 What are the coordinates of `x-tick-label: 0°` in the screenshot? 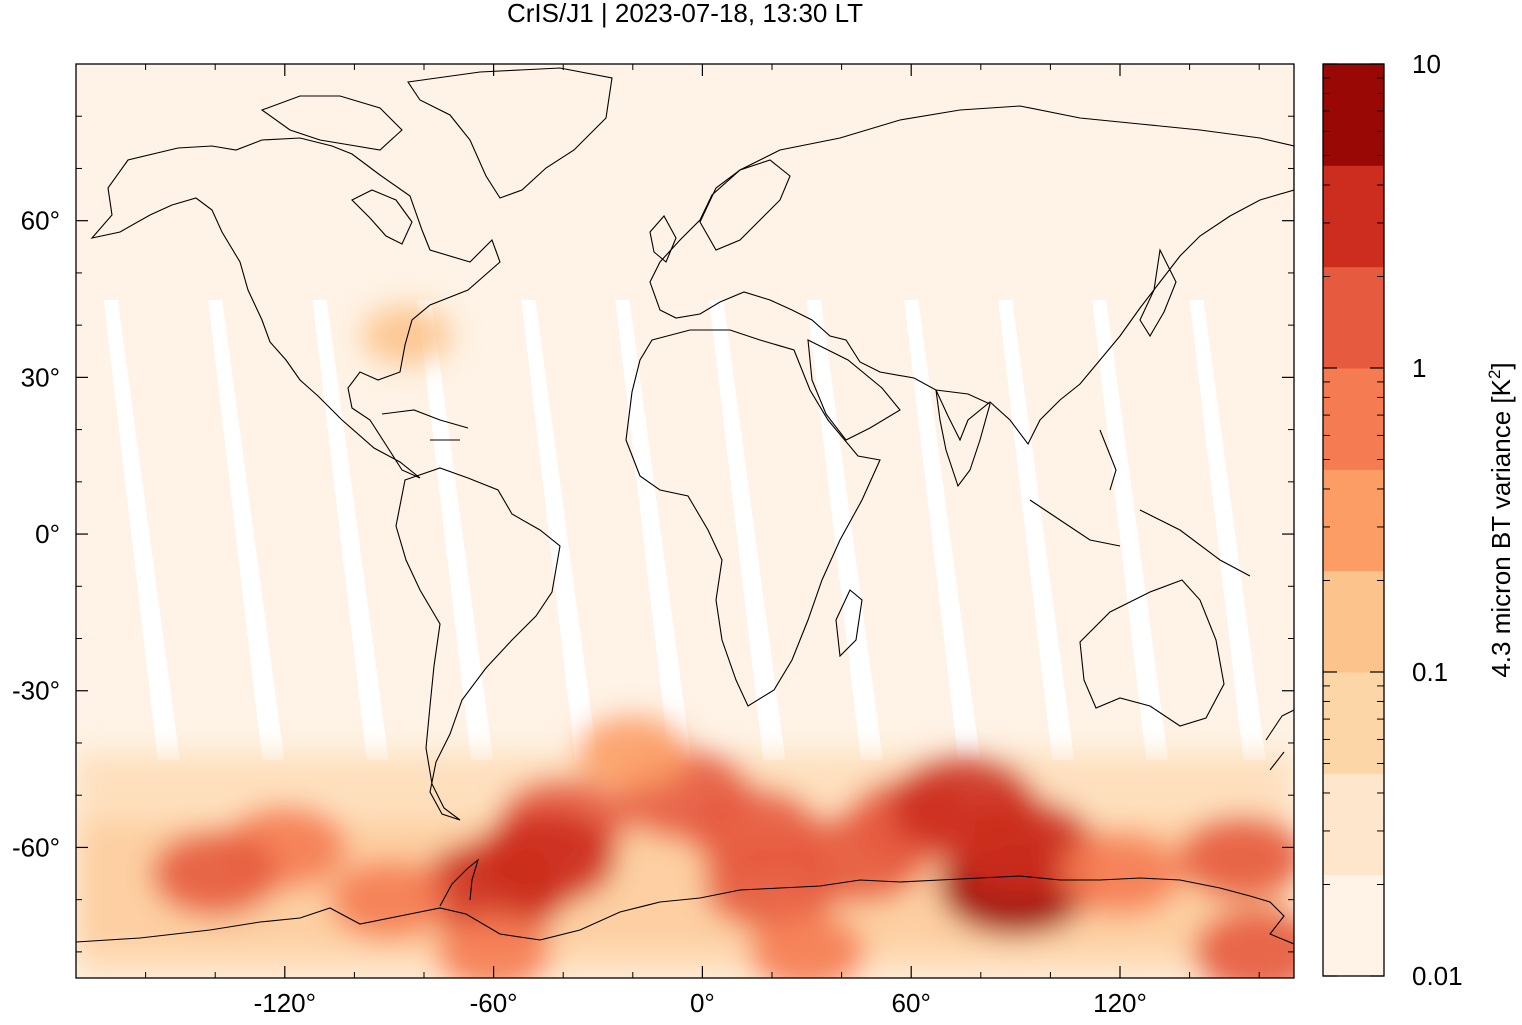 It's located at (702, 1003).